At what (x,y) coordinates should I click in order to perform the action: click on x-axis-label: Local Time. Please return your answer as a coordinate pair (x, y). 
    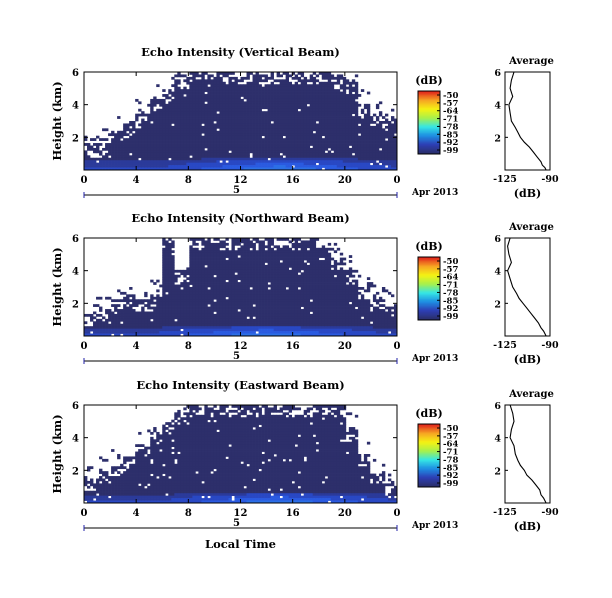
    Looking at the image, I should click on (240, 544).